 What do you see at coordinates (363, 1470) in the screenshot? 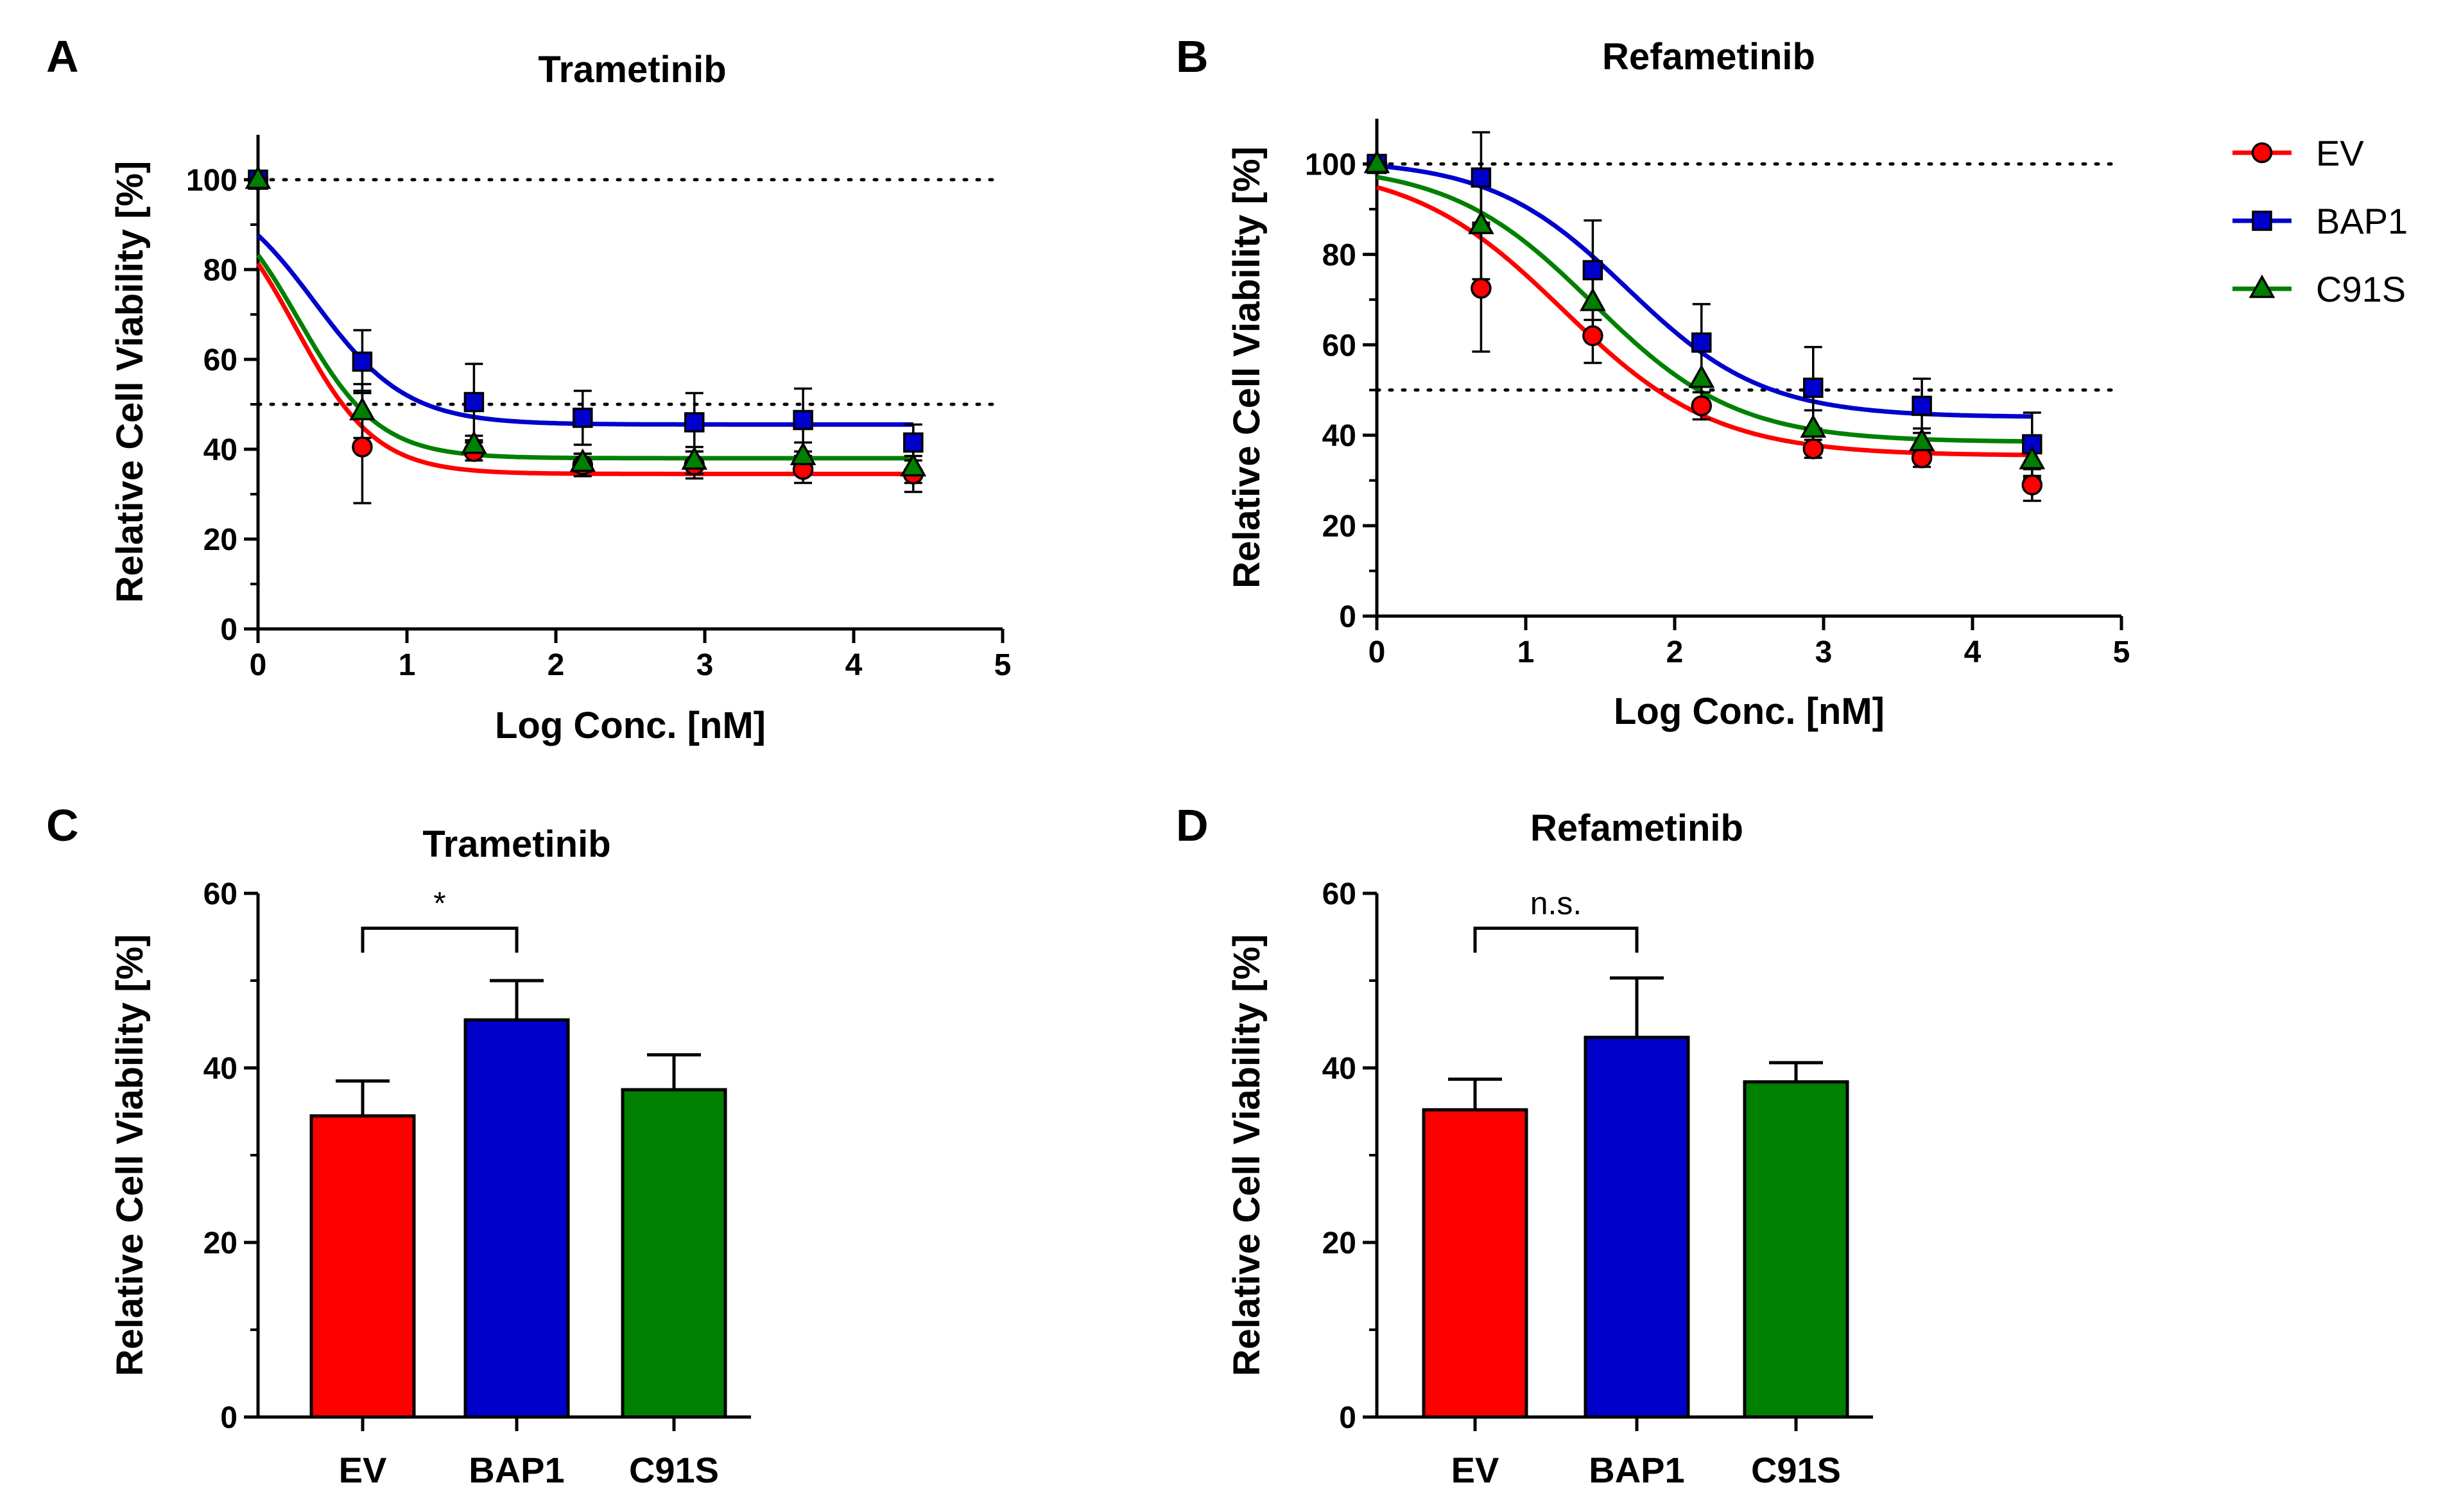
I see `category-label: EV` at bounding box center [363, 1470].